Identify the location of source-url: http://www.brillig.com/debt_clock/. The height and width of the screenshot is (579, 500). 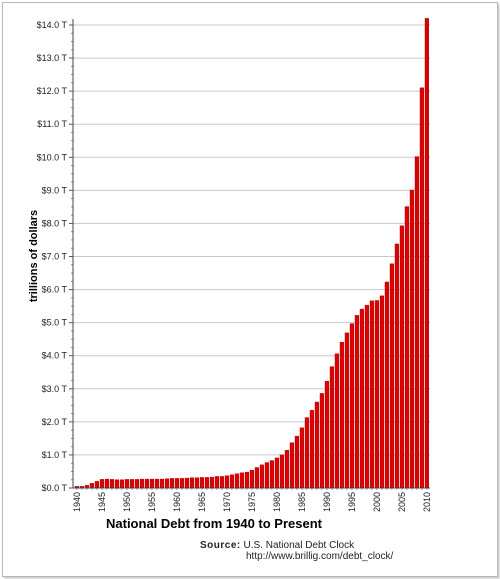
(320, 556).